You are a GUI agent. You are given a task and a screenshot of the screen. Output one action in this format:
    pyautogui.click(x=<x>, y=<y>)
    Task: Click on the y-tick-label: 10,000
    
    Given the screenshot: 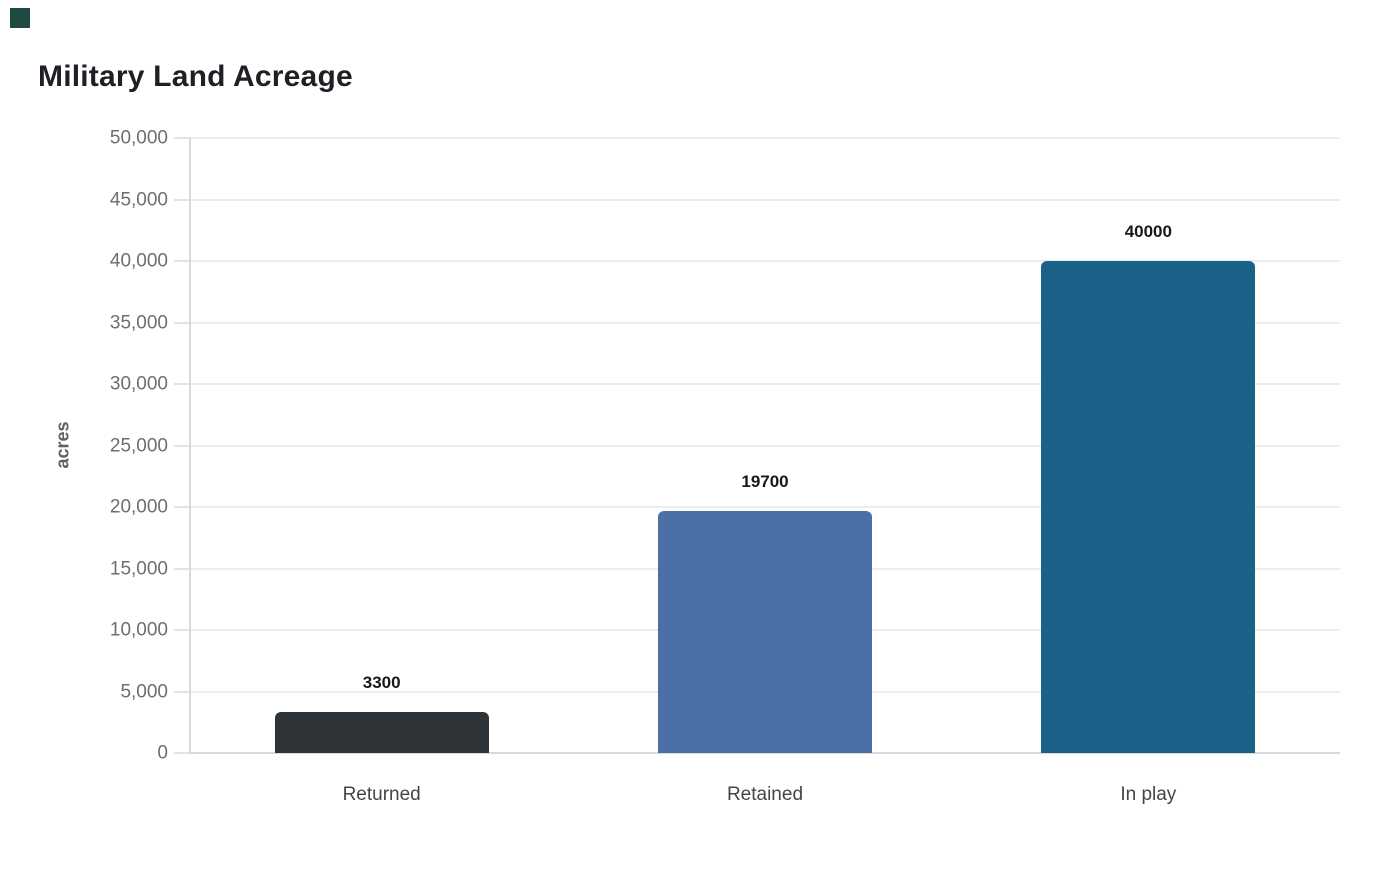 What is the action you would take?
    pyautogui.click(x=138, y=630)
    